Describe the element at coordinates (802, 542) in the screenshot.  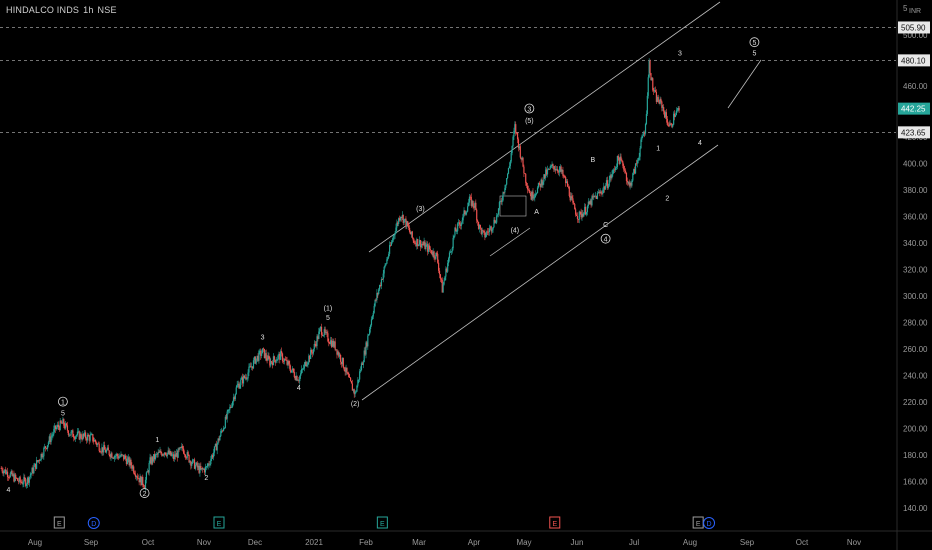
I see `x-tick-label: Oct` at that location.